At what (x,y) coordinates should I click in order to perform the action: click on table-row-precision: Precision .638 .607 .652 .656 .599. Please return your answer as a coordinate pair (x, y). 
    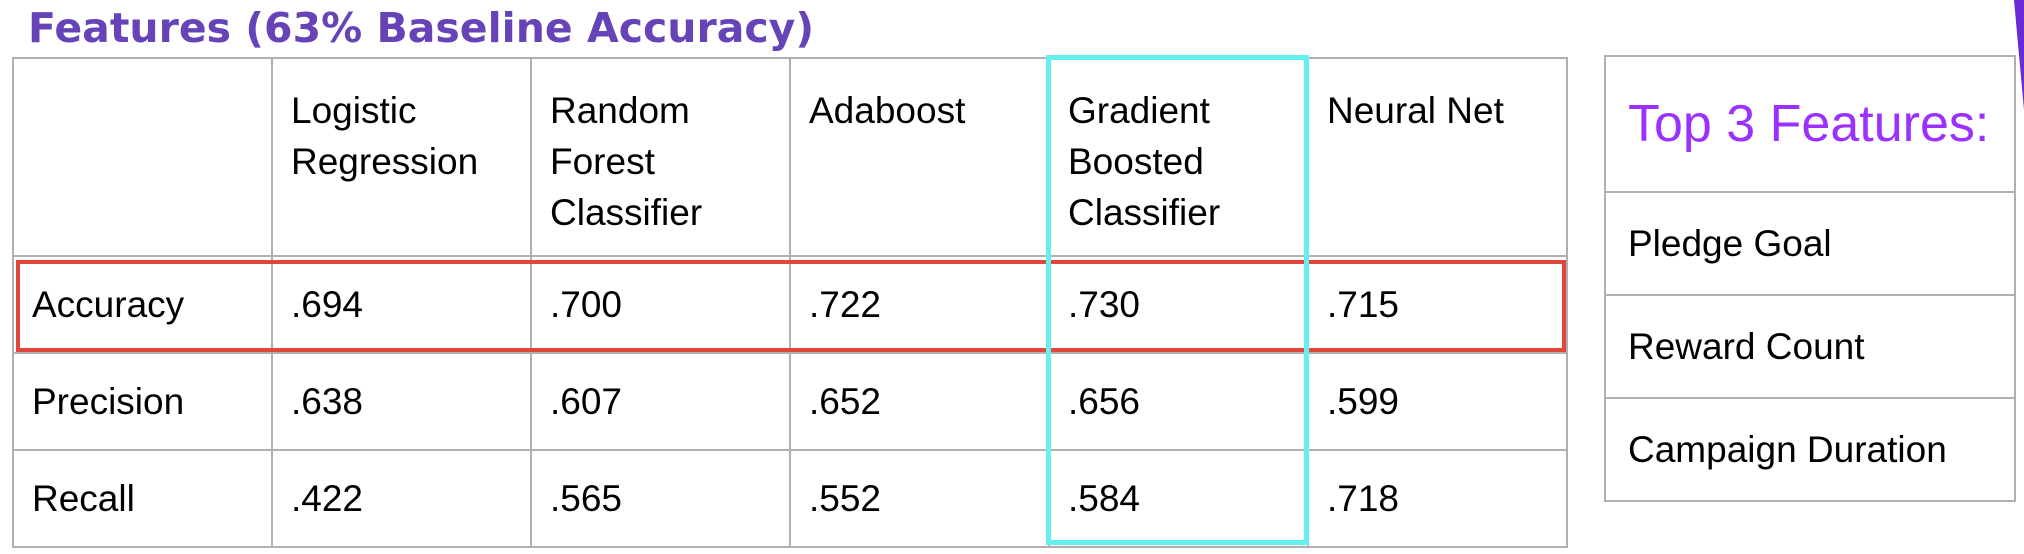
    Looking at the image, I should click on (790, 401).